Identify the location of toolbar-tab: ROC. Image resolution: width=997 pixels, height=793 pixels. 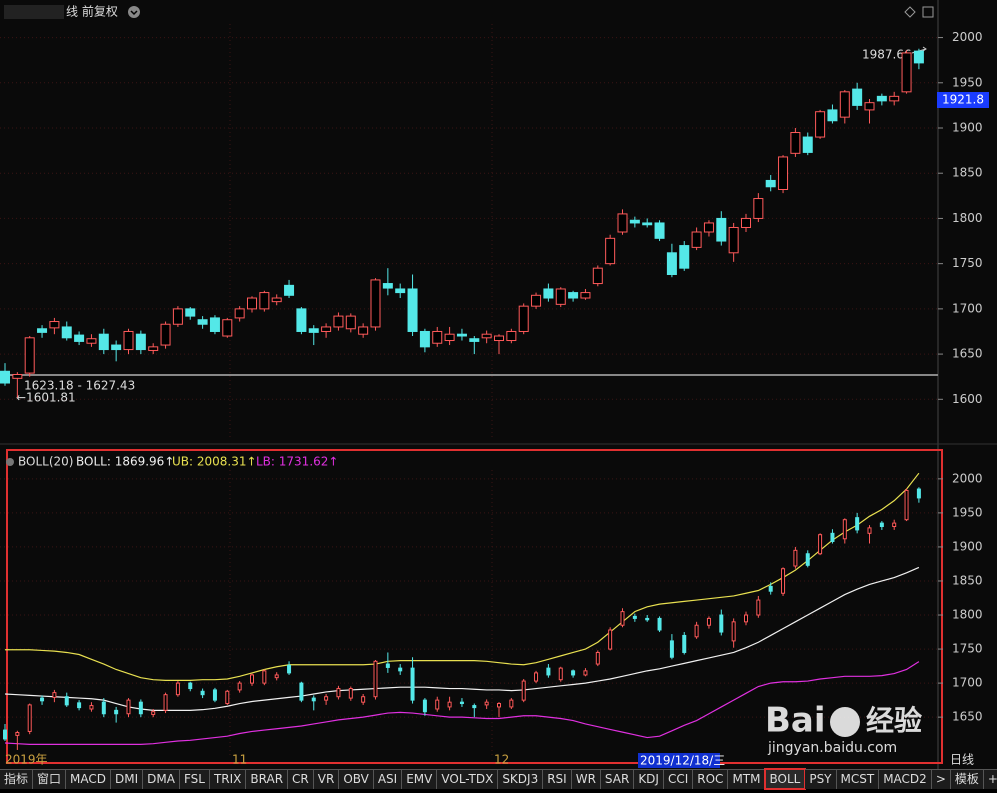
(711, 779).